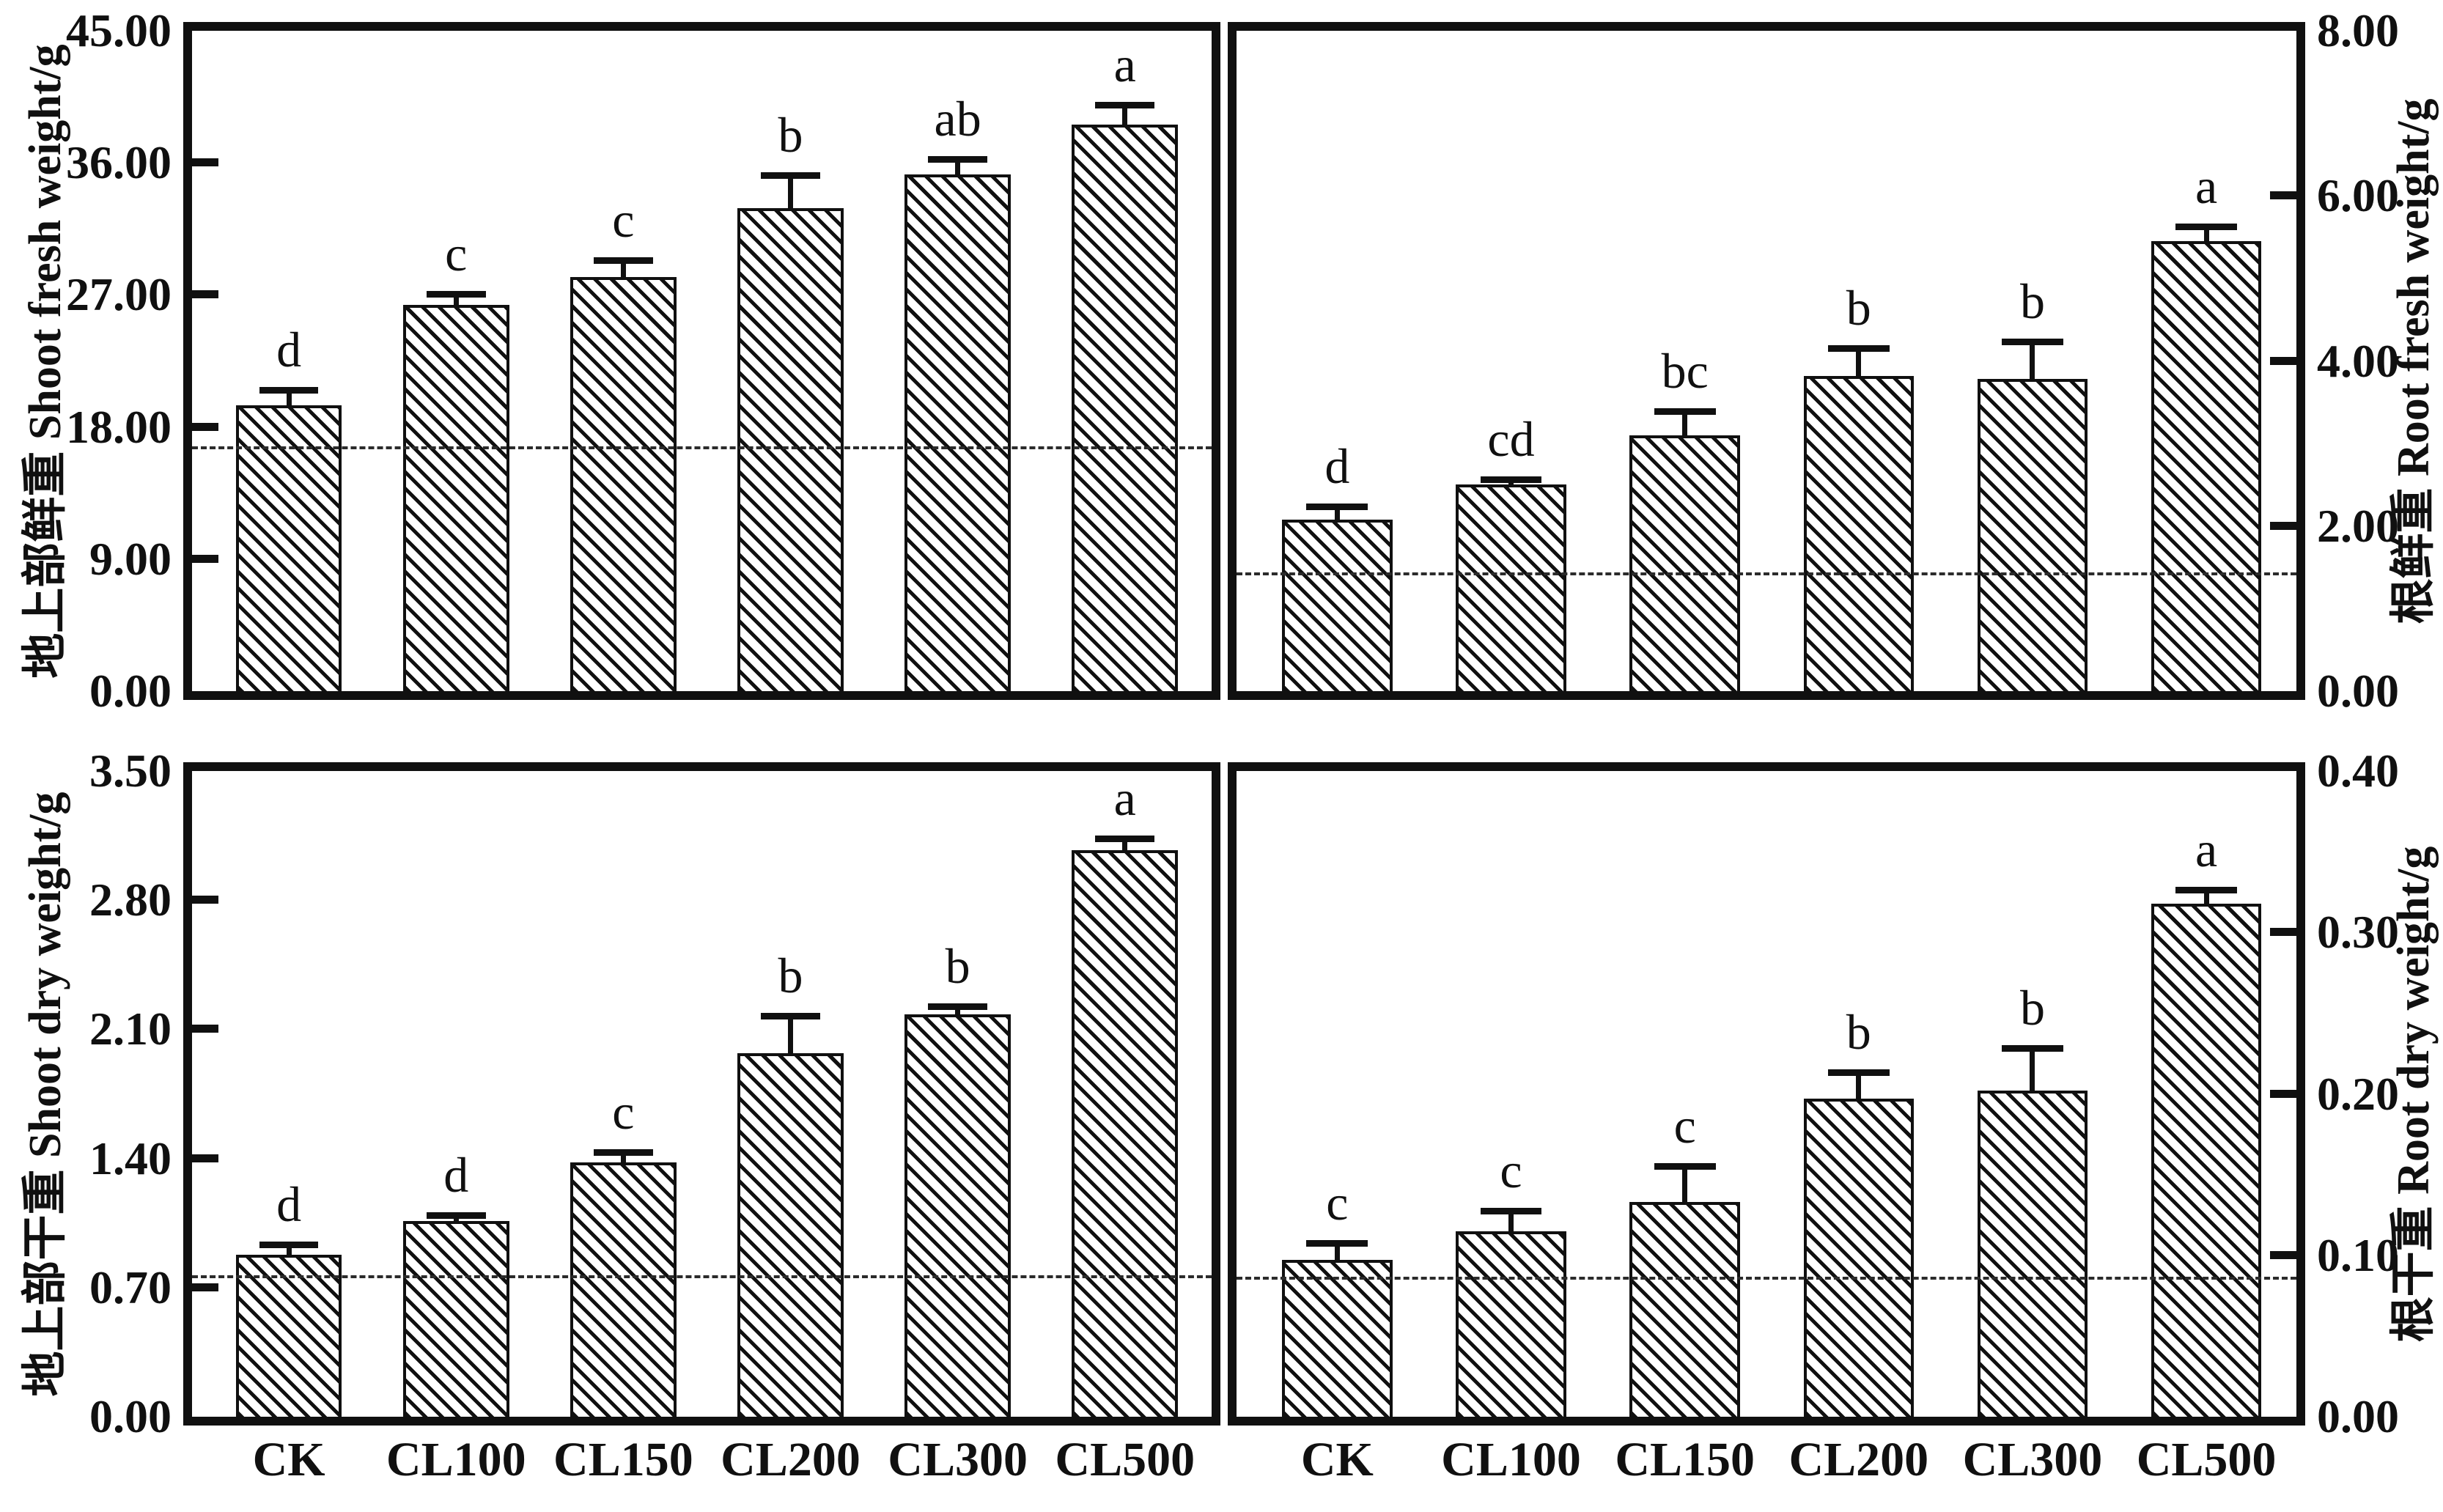 This screenshot has width=2443, height=1512. What do you see at coordinates (130, 558) in the screenshot?
I see `y-tick-label: 9.00` at bounding box center [130, 558].